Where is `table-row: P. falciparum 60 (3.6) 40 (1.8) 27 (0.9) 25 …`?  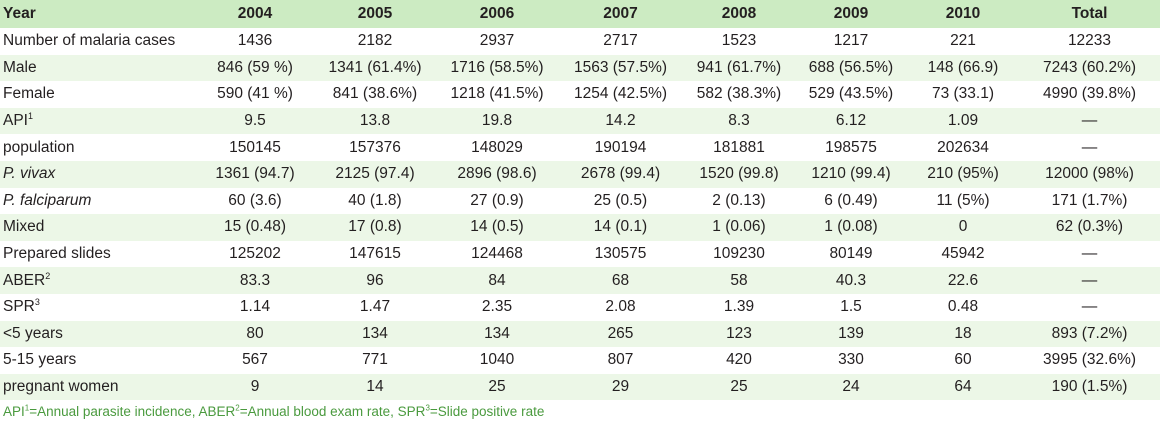 table-row: P. falciparum 60 (3.6) 40 (1.8) 27 (0.9) 25 … is located at coordinates (580, 201).